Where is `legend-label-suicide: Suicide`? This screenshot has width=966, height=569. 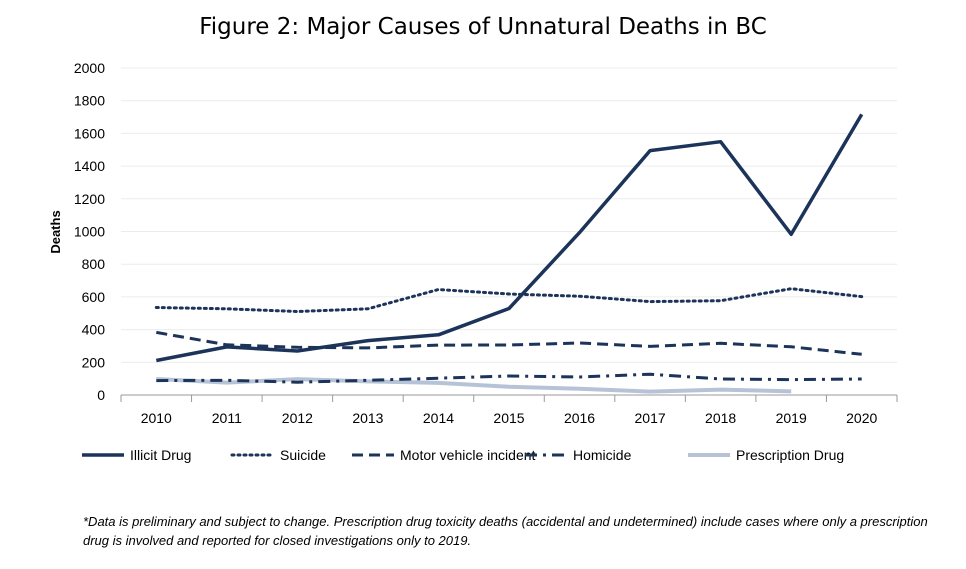
legend-label-suicide: Suicide is located at coordinates (303, 455).